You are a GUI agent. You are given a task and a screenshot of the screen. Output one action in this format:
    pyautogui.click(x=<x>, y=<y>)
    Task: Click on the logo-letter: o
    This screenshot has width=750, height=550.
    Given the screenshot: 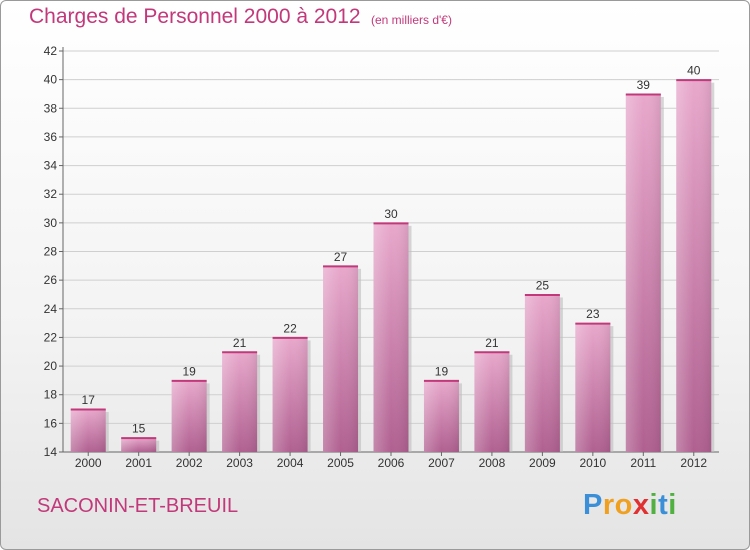 What is the action you would take?
    pyautogui.click(x=623, y=505)
    